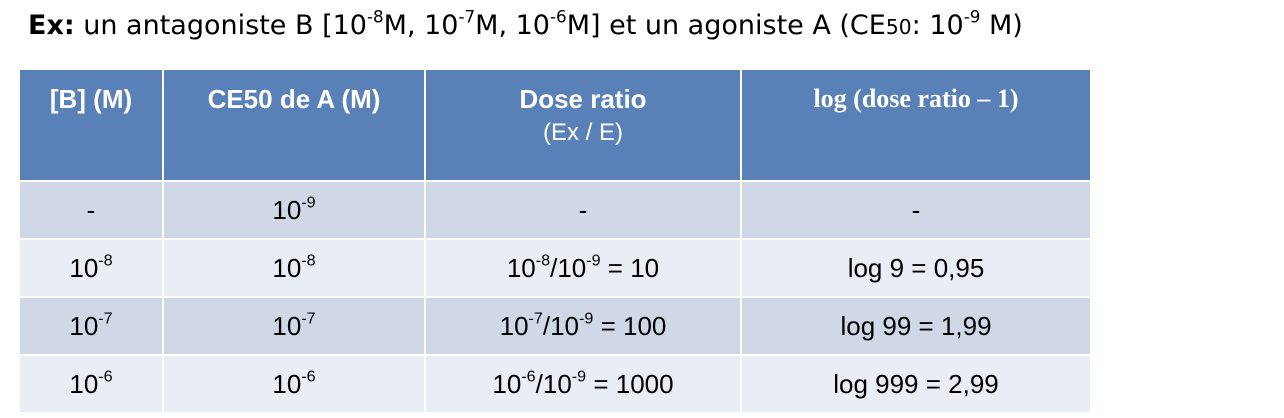 The height and width of the screenshot is (418, 1284). I want to click on text-run: un antagoniste B [10, so click(220, 25).